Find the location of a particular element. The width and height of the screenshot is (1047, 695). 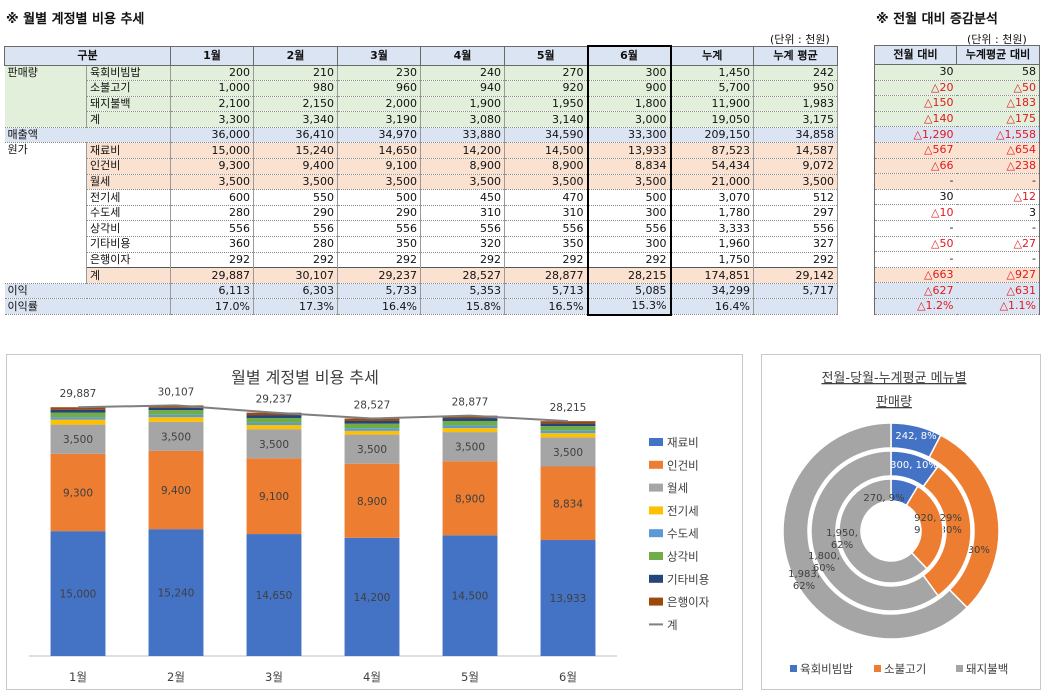

table-cell: 310 is located at coordinates (462, 213).